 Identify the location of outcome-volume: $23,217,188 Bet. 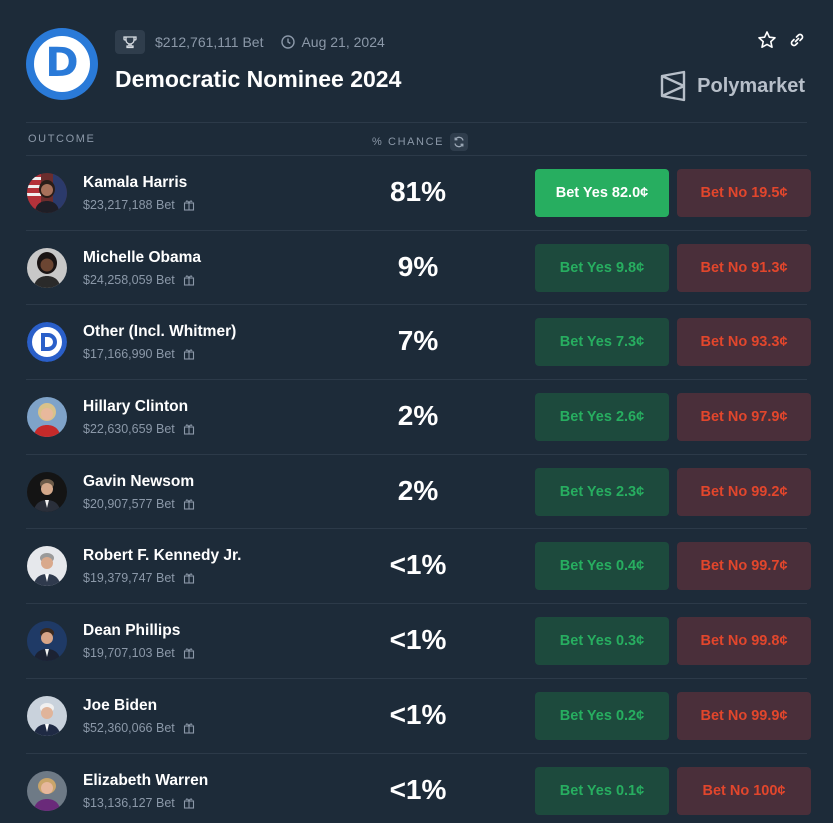
(129, 205).